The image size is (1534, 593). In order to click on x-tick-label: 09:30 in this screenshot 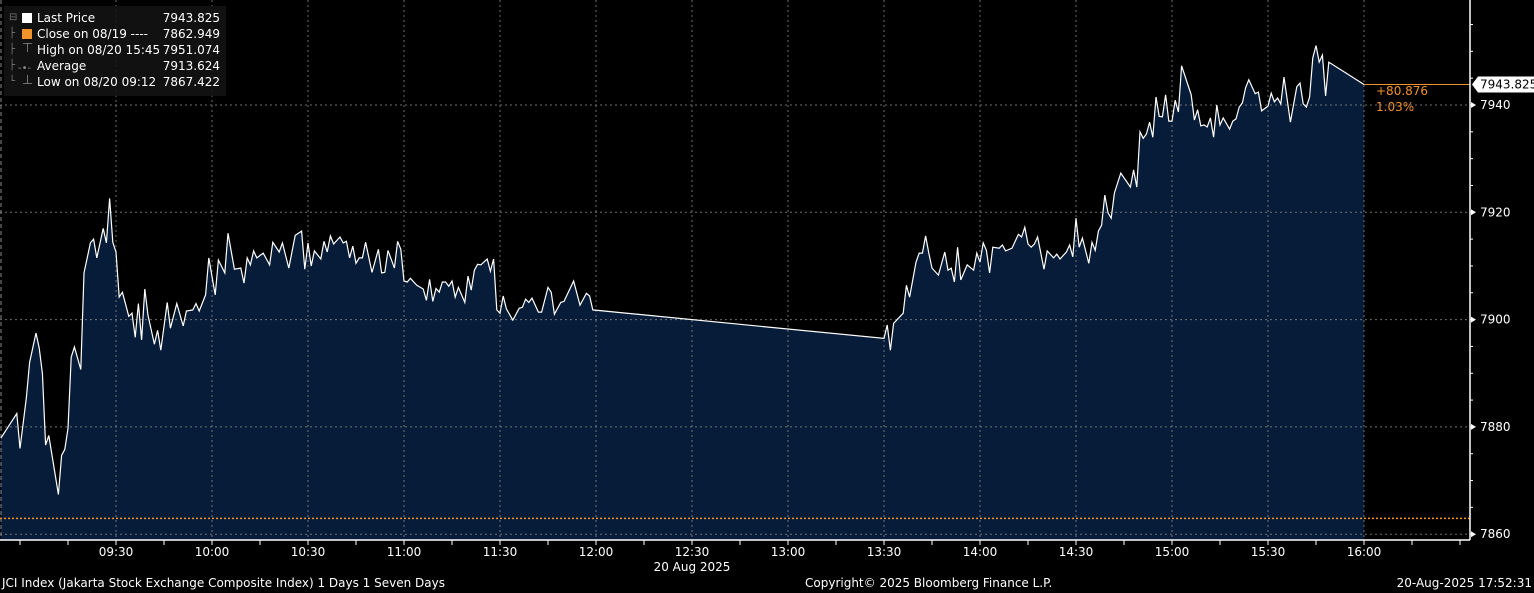, I will do `click(116, 552)`.